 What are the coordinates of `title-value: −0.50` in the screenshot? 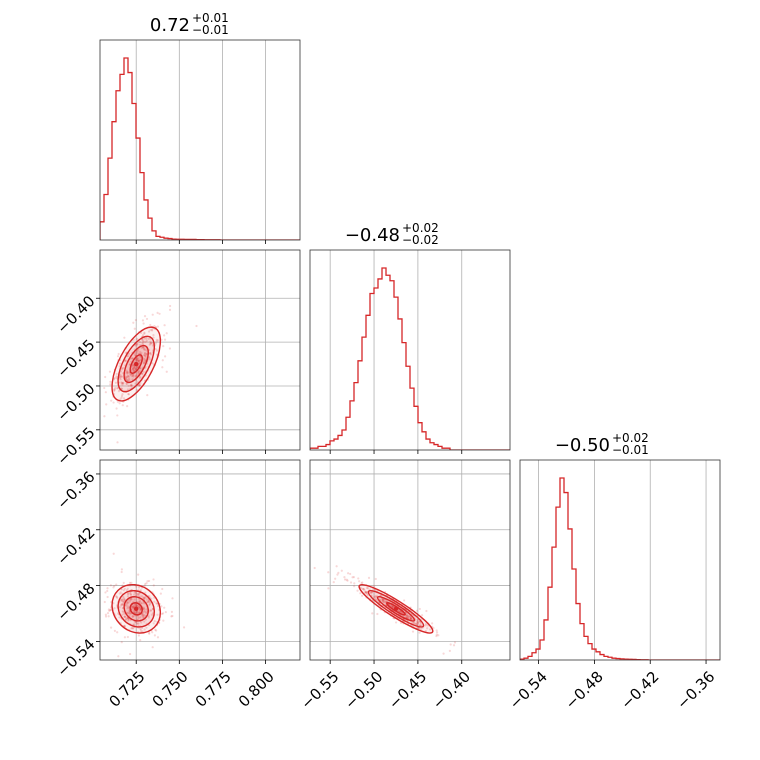 It's located at (582, 445).